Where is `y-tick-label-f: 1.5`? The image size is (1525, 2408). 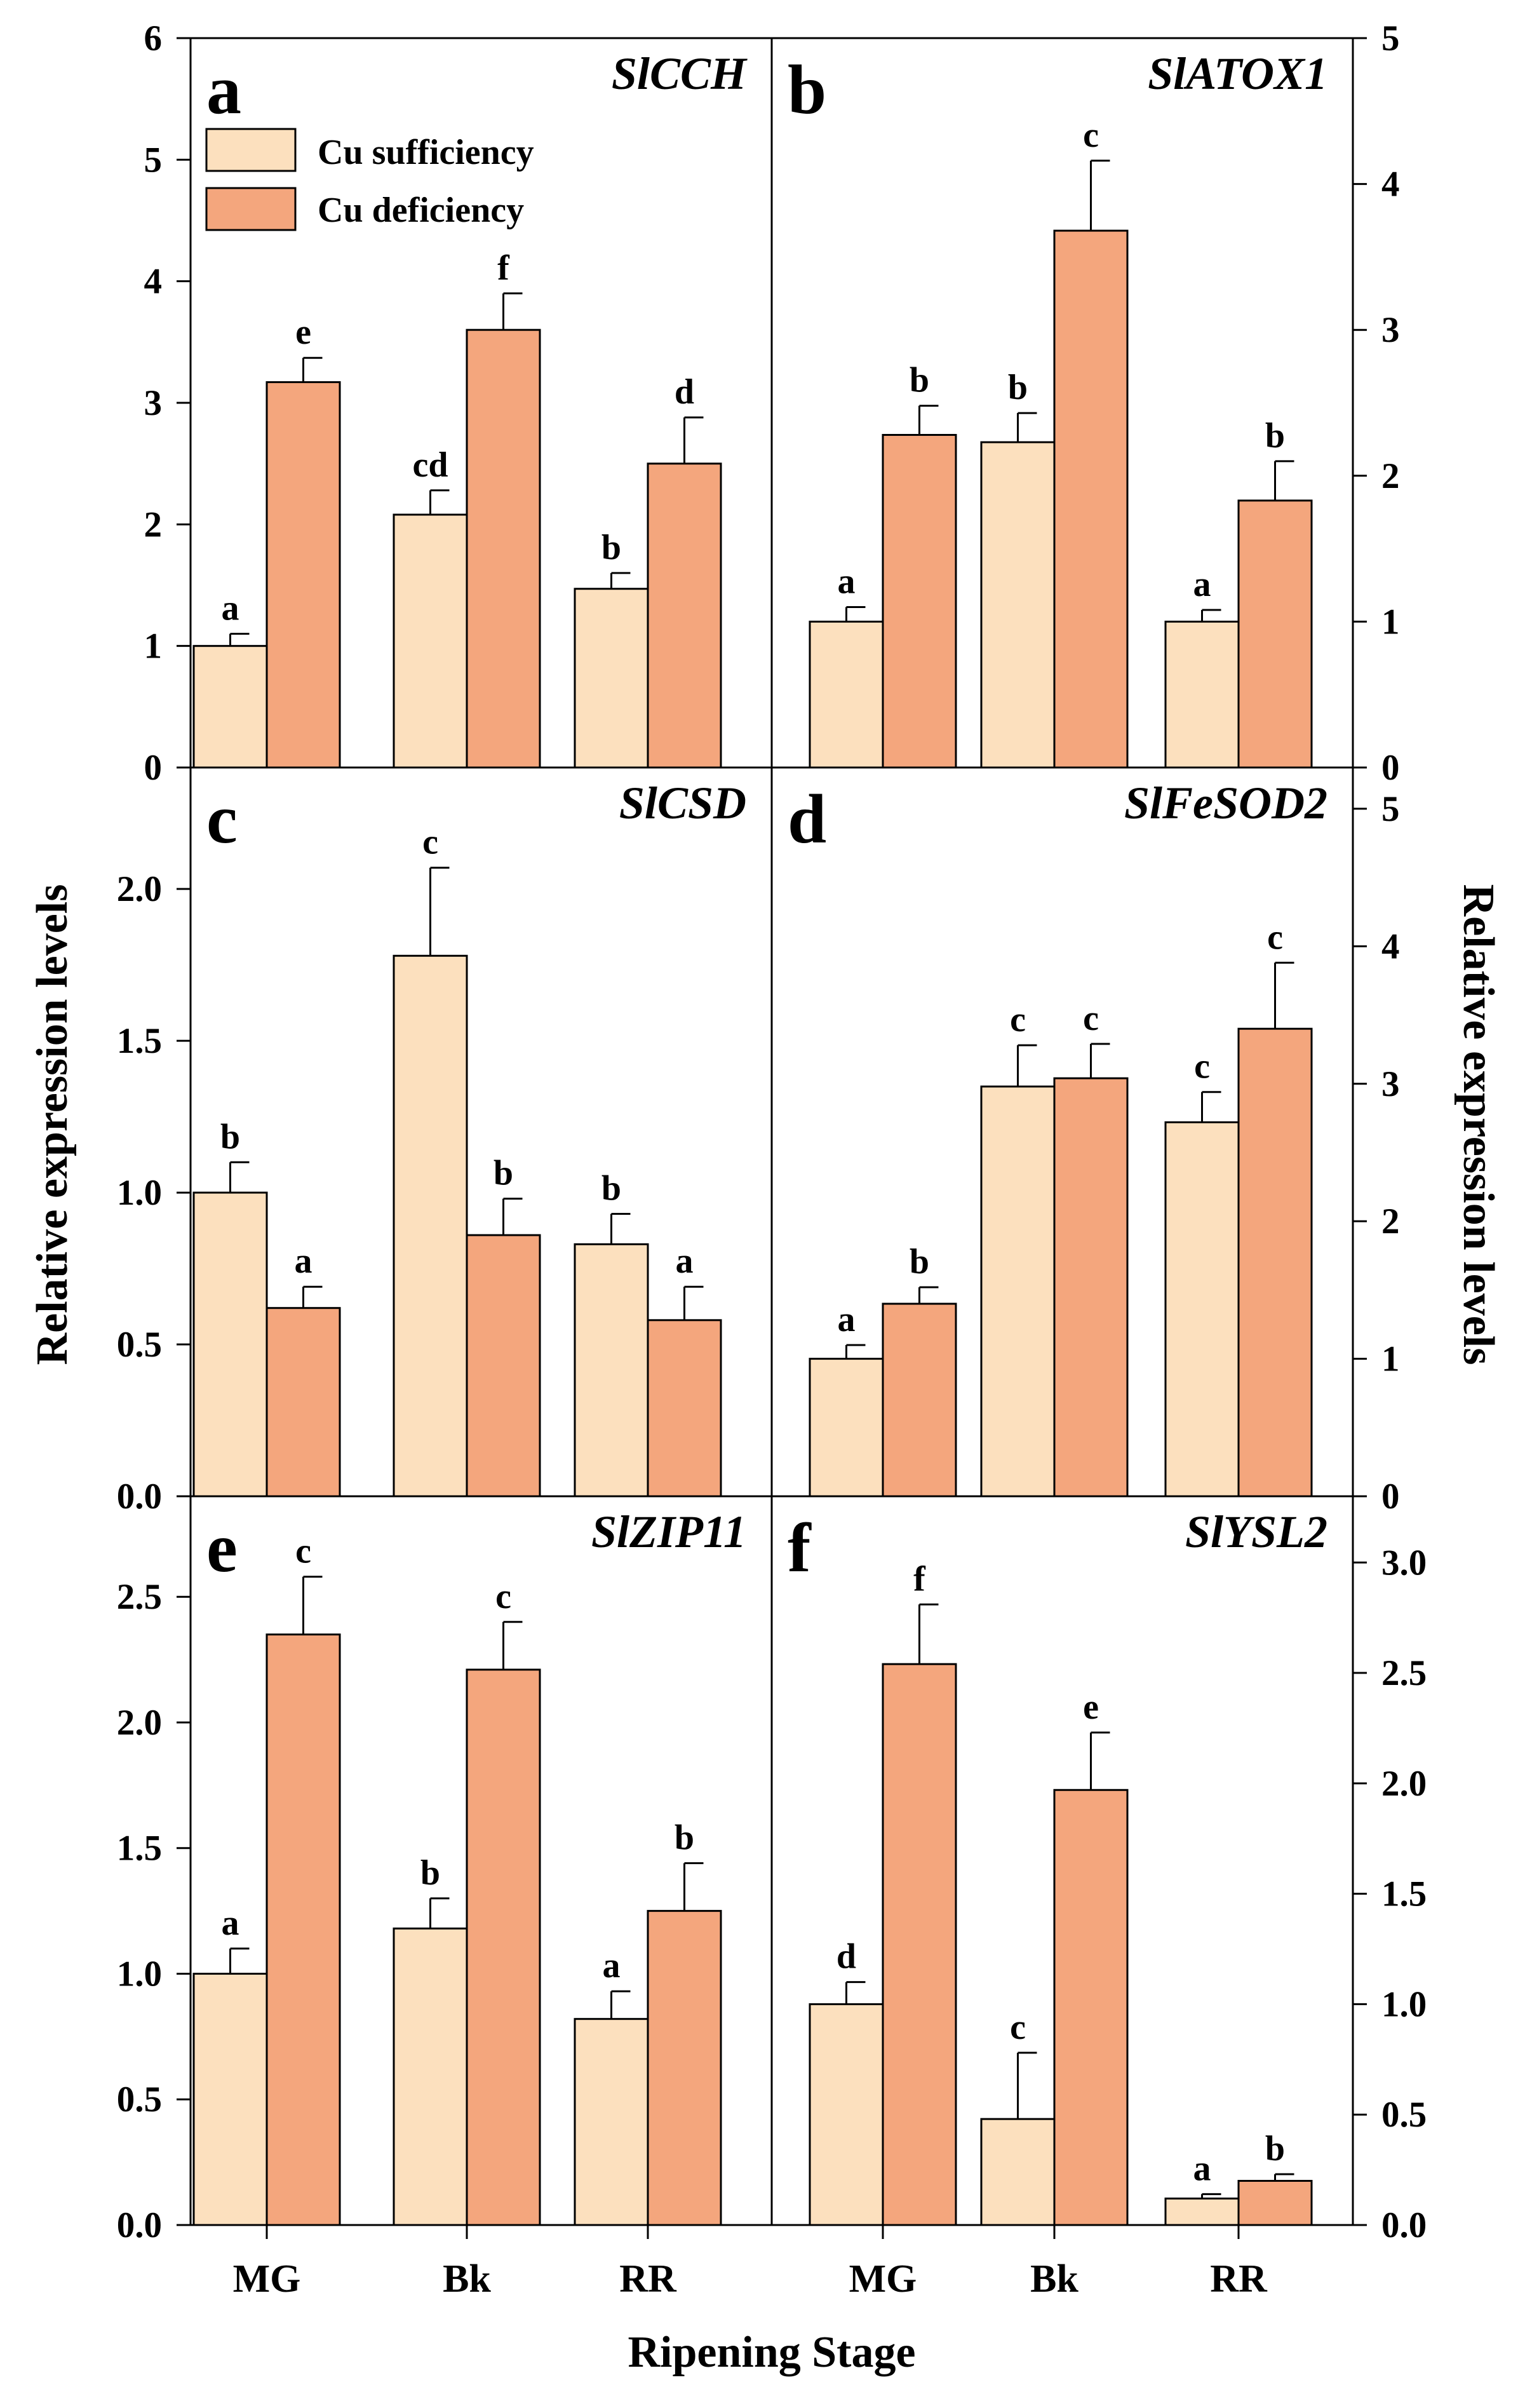 y-tick-label-f: 1.5 is located at coordinates (1404, 1894).